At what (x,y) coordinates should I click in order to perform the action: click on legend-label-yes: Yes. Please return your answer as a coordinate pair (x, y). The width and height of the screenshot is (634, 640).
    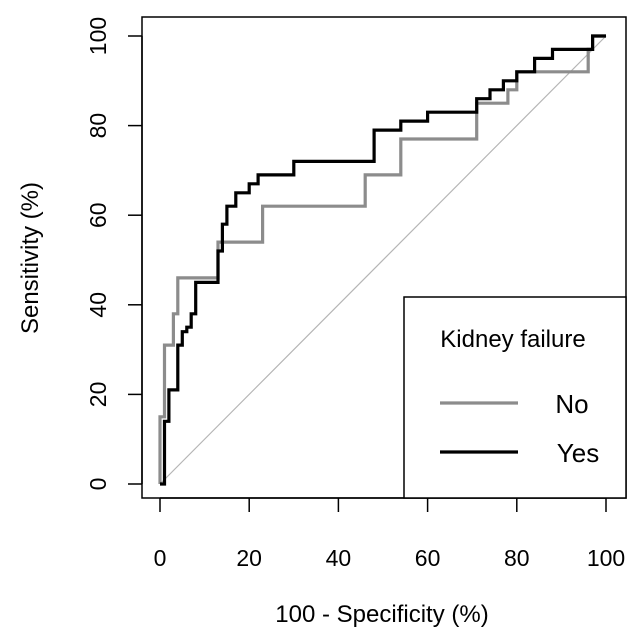
    Looking at the image, I should click on (578, 453).